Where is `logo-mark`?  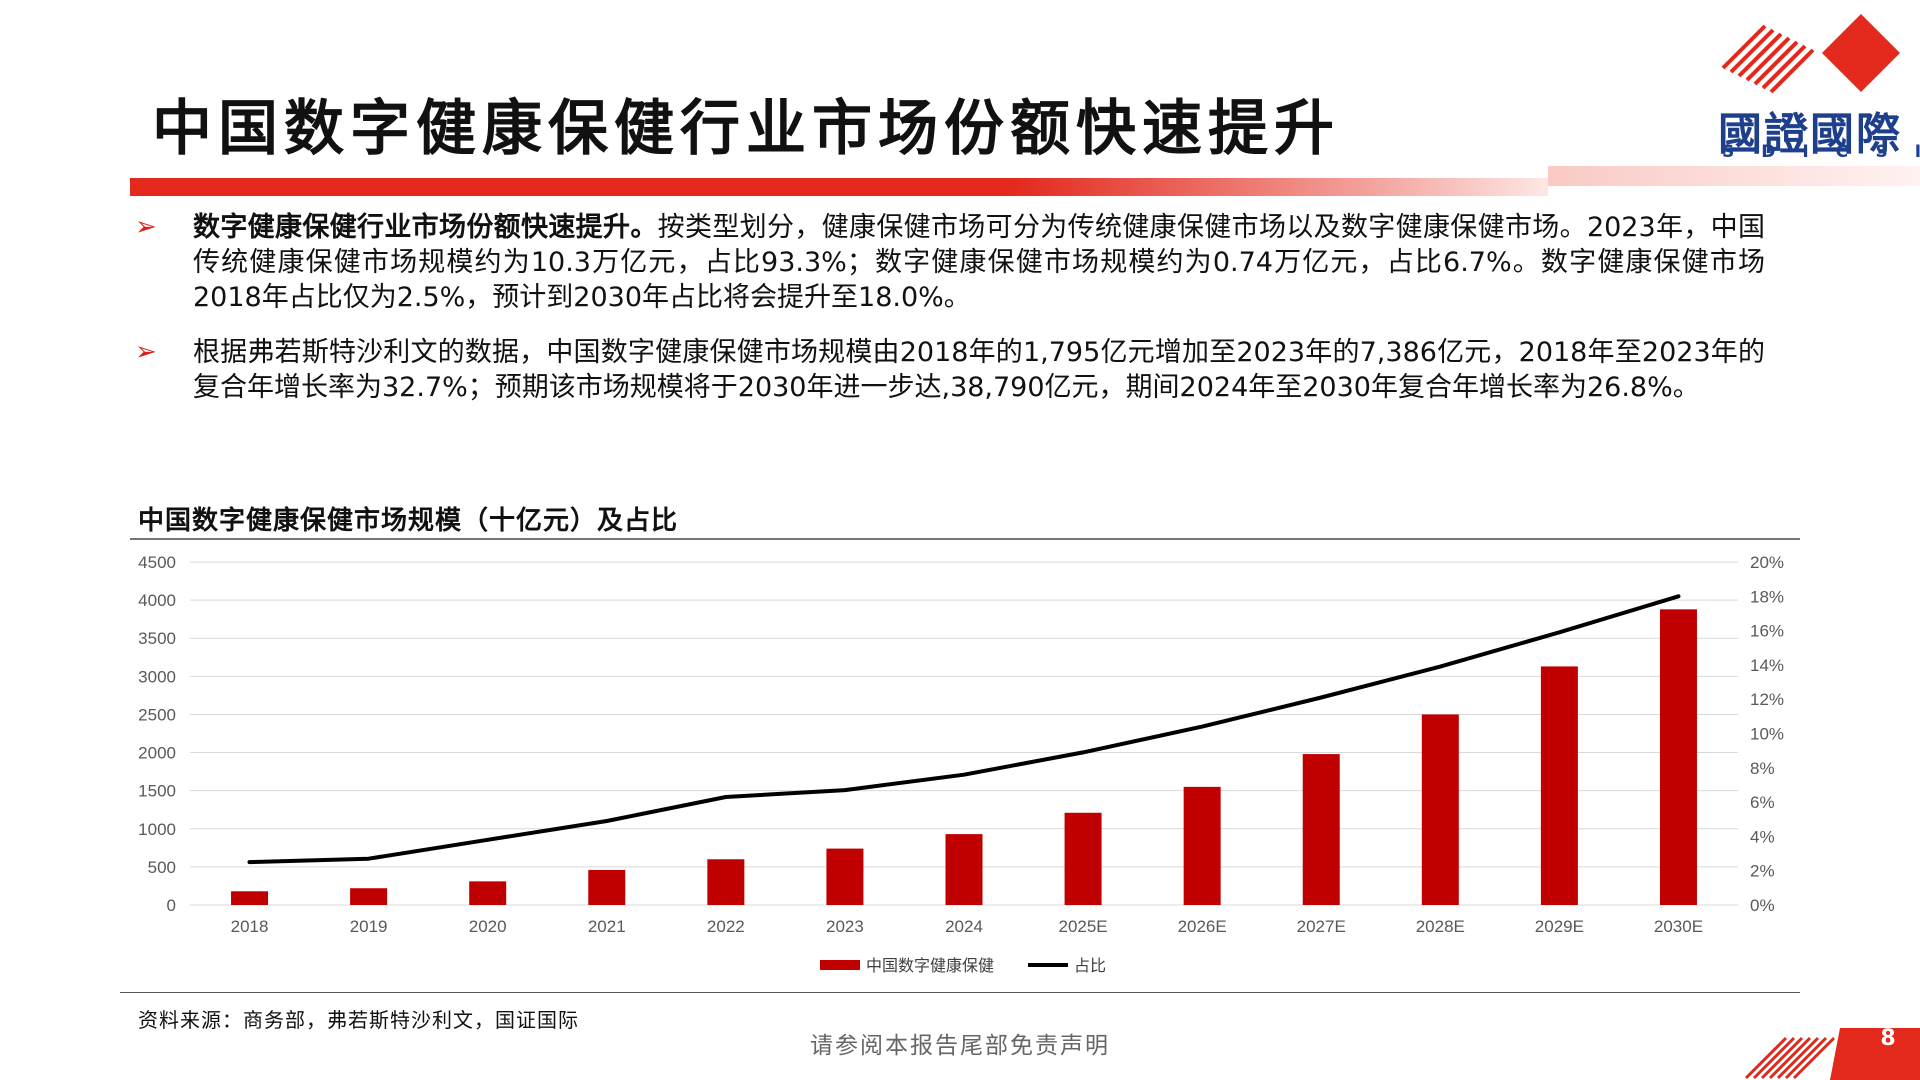
logo-mark is located at coordinates (1810, 54).